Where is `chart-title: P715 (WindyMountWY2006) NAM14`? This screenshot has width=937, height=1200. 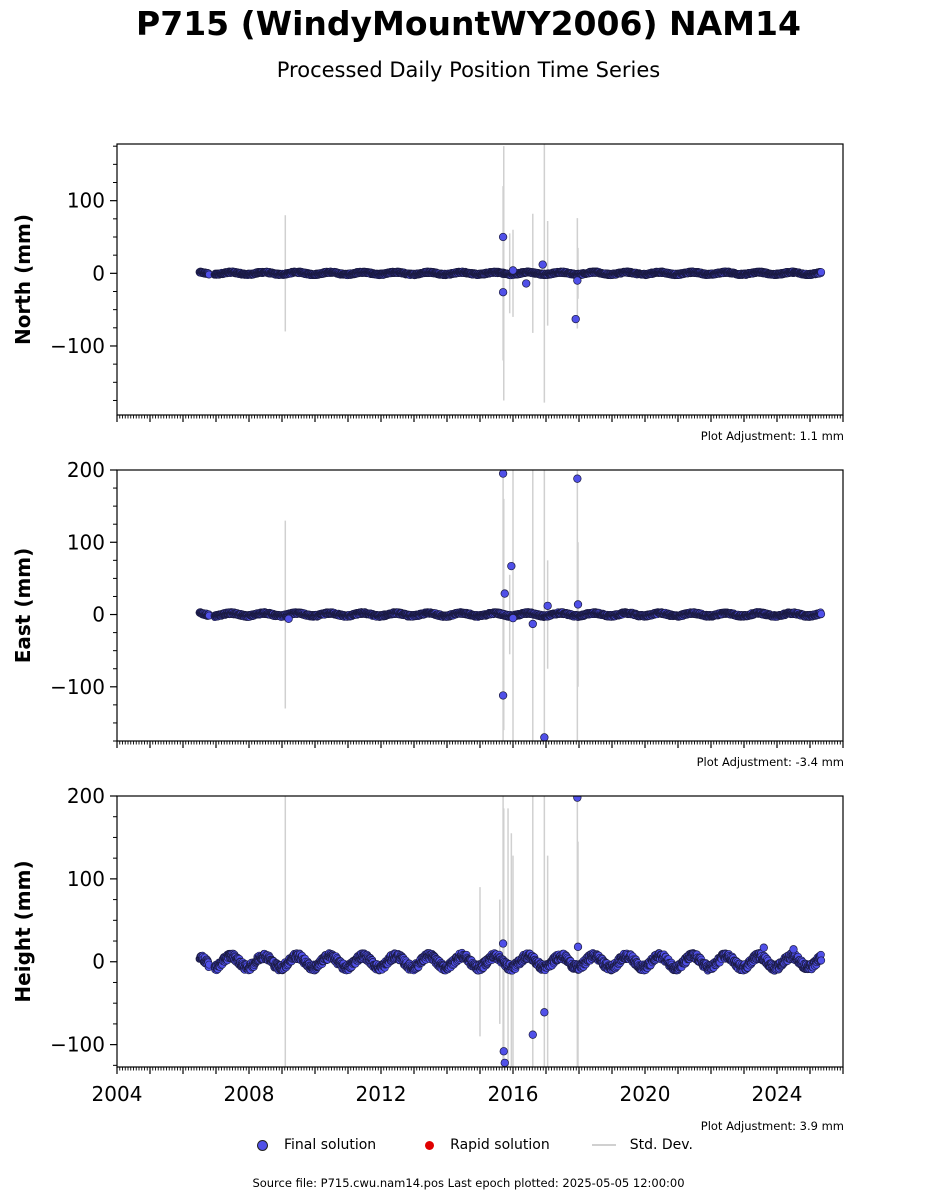 chart-title: P715 (WindyMountWY2006) NAM14 is located at coordinates (468, 23).